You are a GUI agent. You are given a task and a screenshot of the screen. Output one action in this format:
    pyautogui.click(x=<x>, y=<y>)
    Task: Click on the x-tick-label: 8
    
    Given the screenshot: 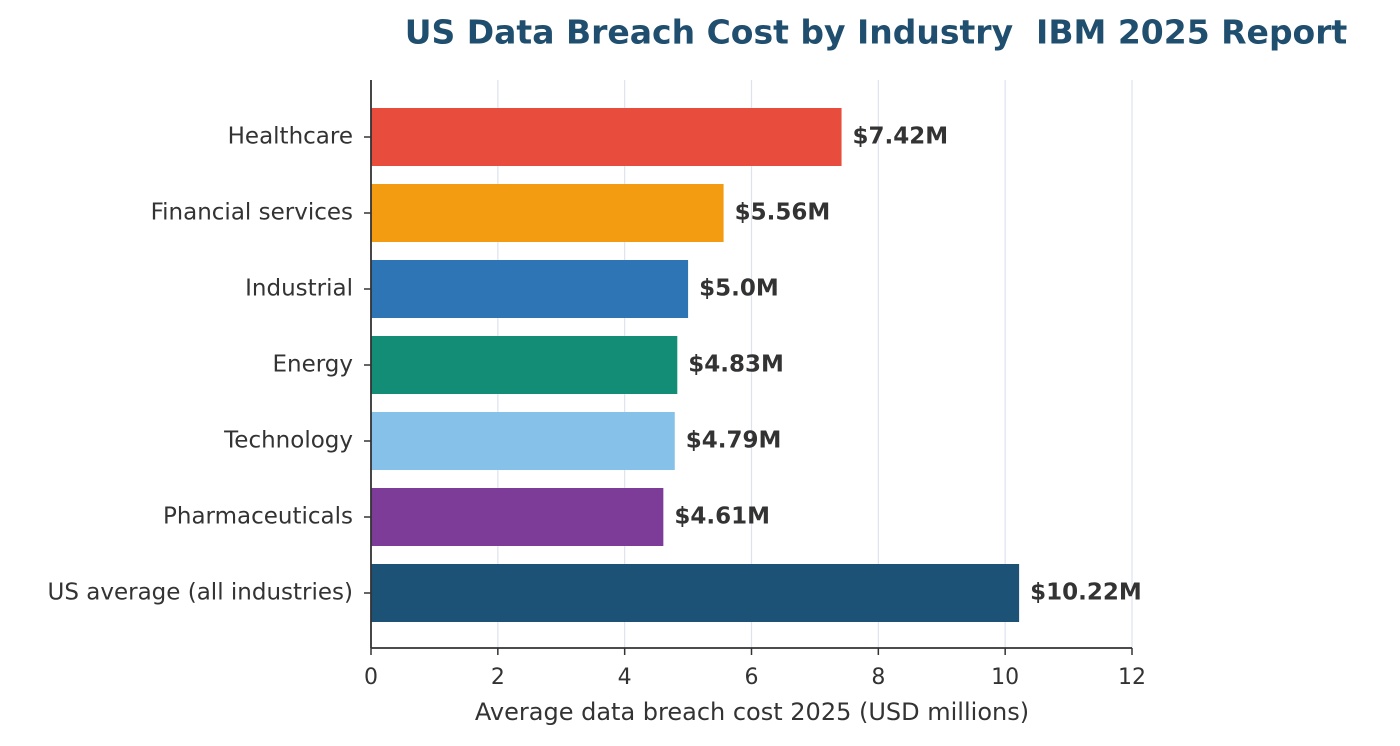 What is the action you would take?
    pyautogui.click(x=878, y=677)
    